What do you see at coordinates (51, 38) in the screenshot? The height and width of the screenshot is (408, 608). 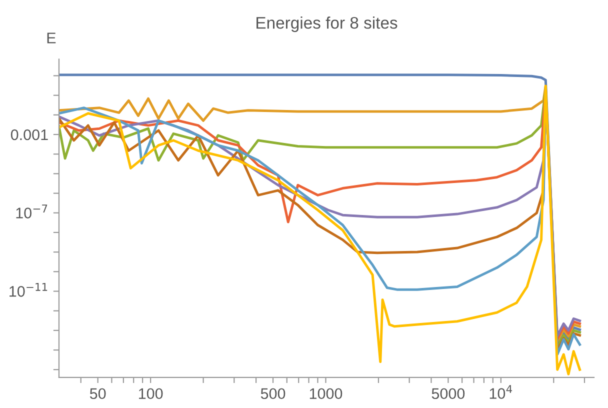 I see `y-axis-title: E` at bounding box center [51, 38].